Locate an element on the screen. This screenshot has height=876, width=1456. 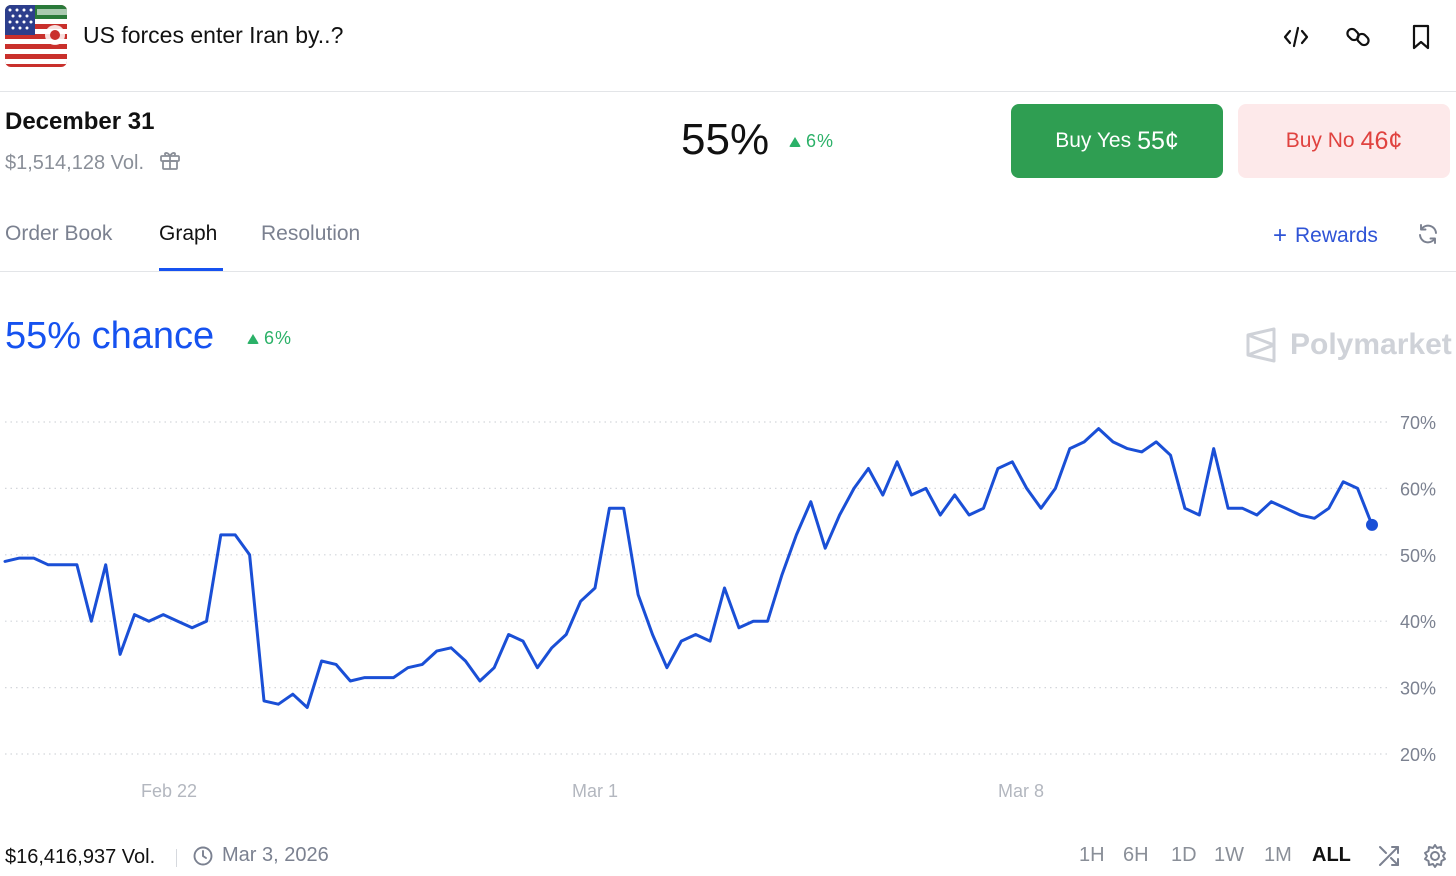
range-1m: 1M is located at coordinates (1278, 855).